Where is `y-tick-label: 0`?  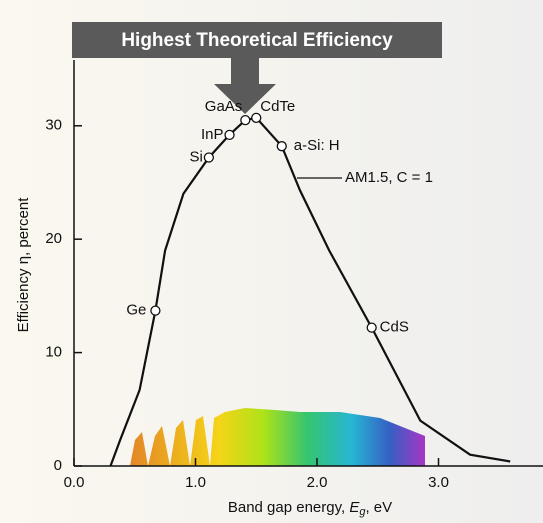
y-tick-label: 0 is located at coordinates (58, 465).